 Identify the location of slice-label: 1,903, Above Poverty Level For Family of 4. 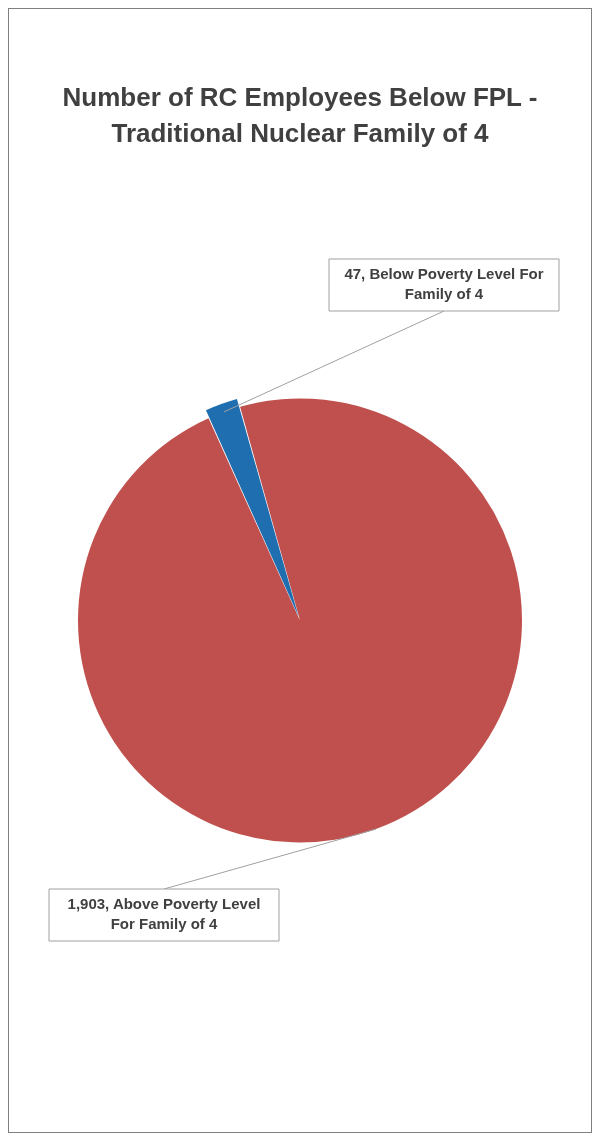
(164, 914).